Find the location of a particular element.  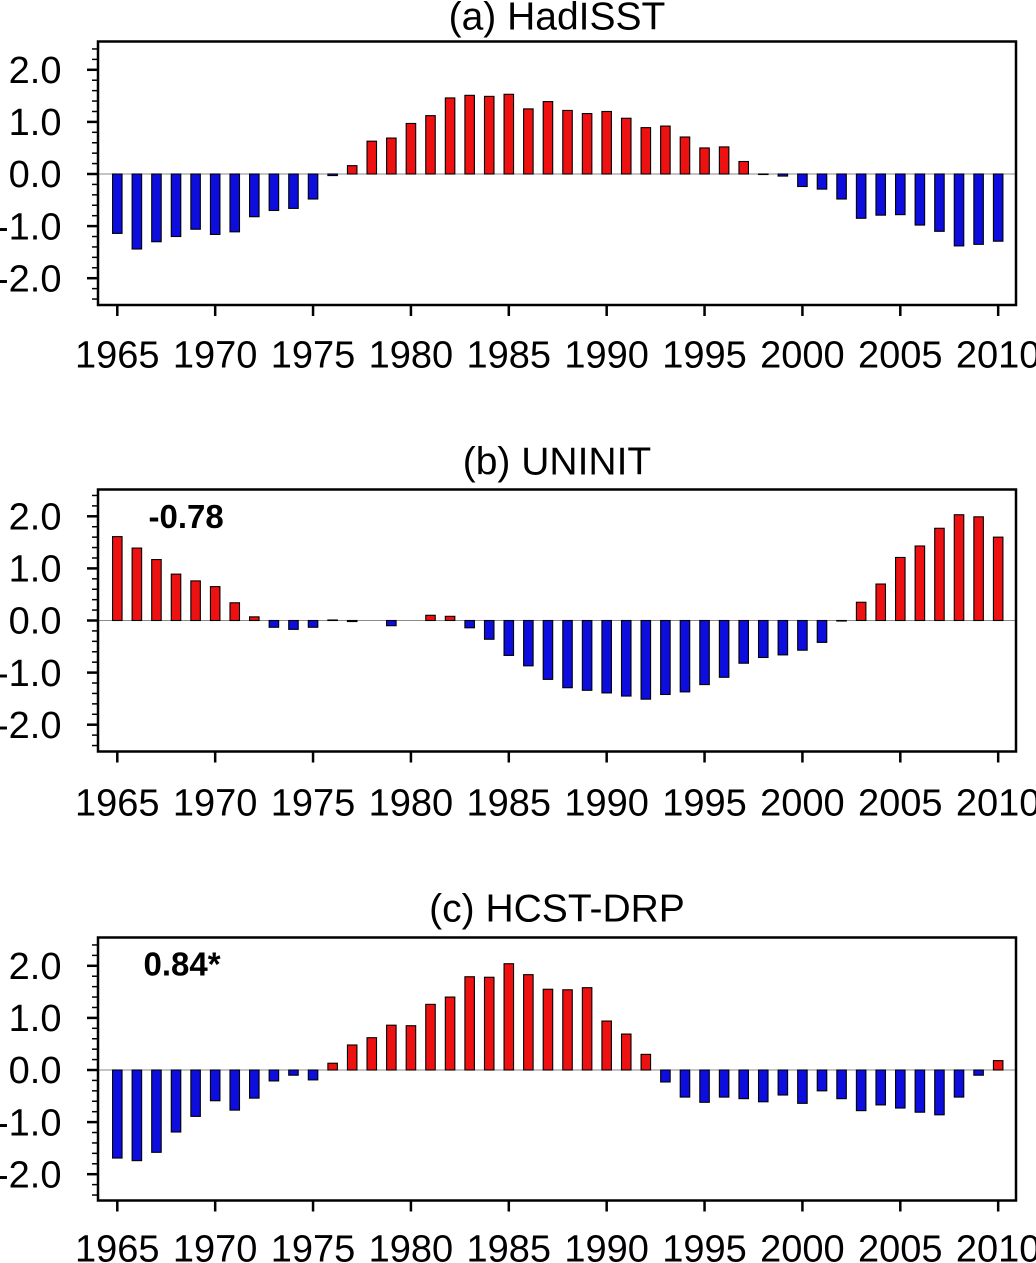

svg-text: (a) HadISST is located at coordinates (557, 19).